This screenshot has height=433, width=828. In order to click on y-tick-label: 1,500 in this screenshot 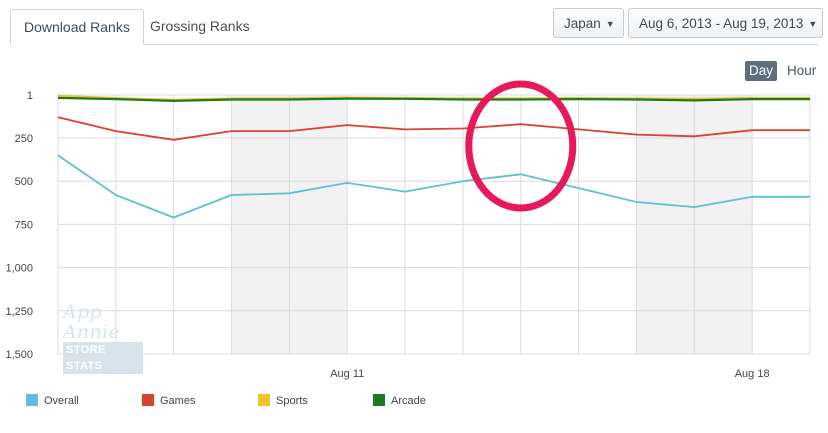, I will do `click(19, 355)`.